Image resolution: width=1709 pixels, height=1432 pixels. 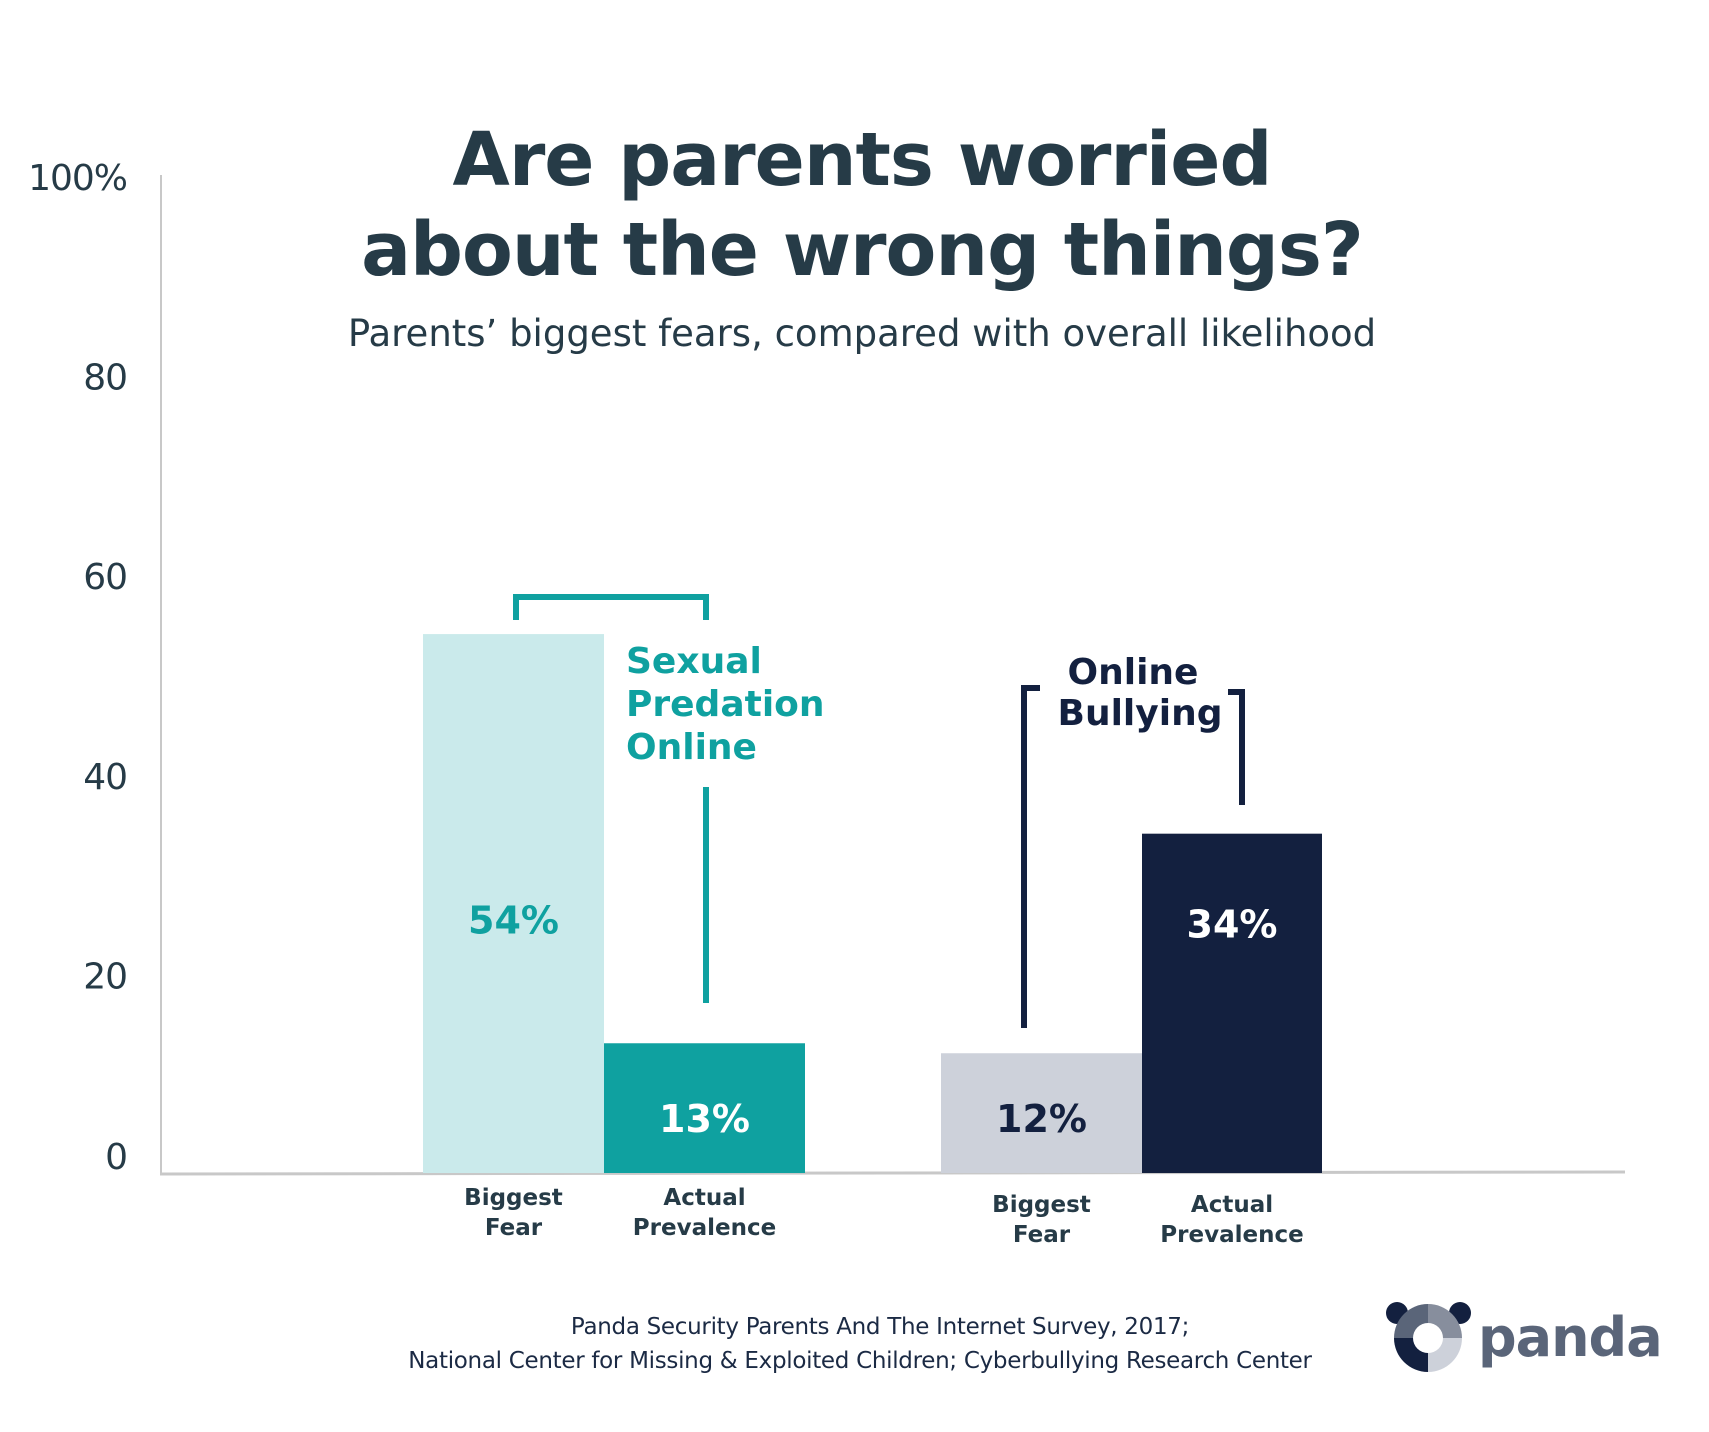 What do you see at coordinates (691, 747) in the screenshot?
I see `group-label-line-3: Online` at bounding box center [691, 747].